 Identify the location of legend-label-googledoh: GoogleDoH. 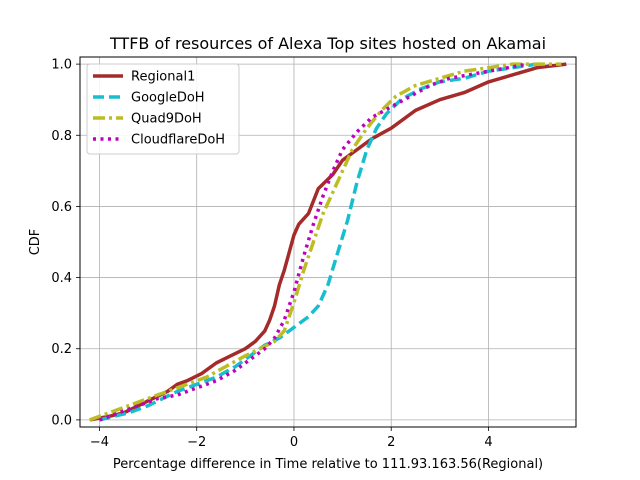
(168, 98).